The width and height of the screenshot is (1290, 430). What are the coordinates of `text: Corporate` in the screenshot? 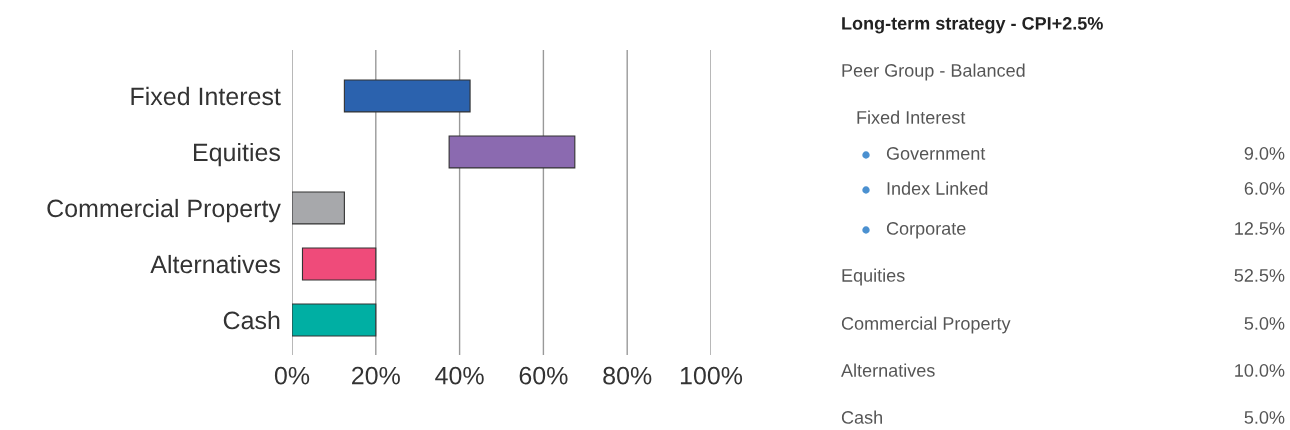 It's located at (926, 230).